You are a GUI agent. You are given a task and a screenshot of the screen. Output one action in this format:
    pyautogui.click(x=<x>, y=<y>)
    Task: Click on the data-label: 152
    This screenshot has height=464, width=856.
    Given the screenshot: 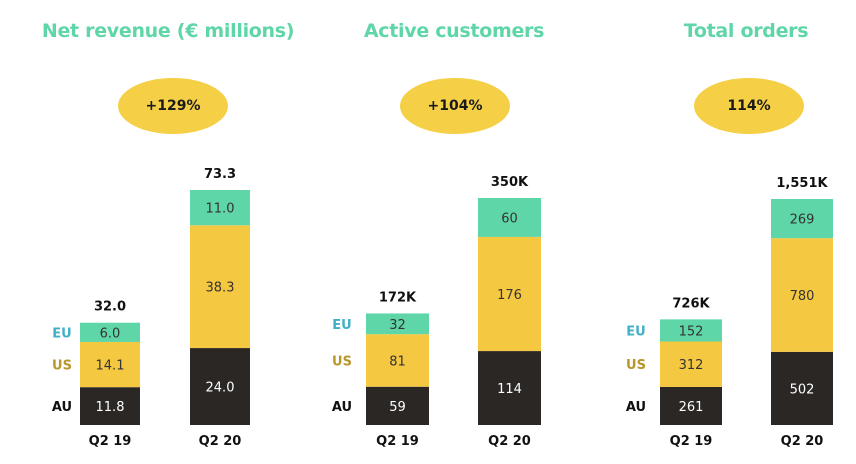 What is the action you would take?
    pyautogui.click(x=691, y=331)
    